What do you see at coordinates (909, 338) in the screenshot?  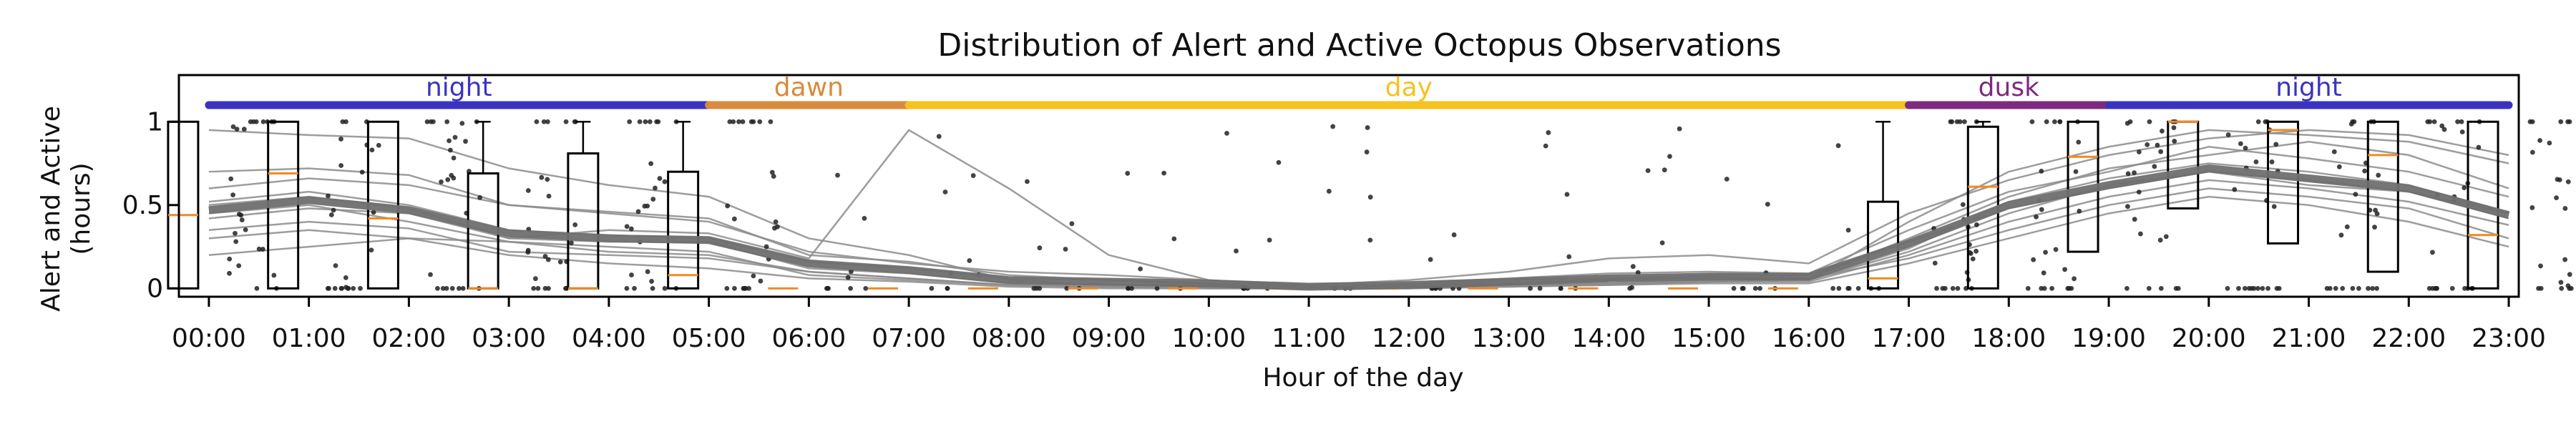 I see `x-tick-label: 07:00` at bounding box center [909, 338].